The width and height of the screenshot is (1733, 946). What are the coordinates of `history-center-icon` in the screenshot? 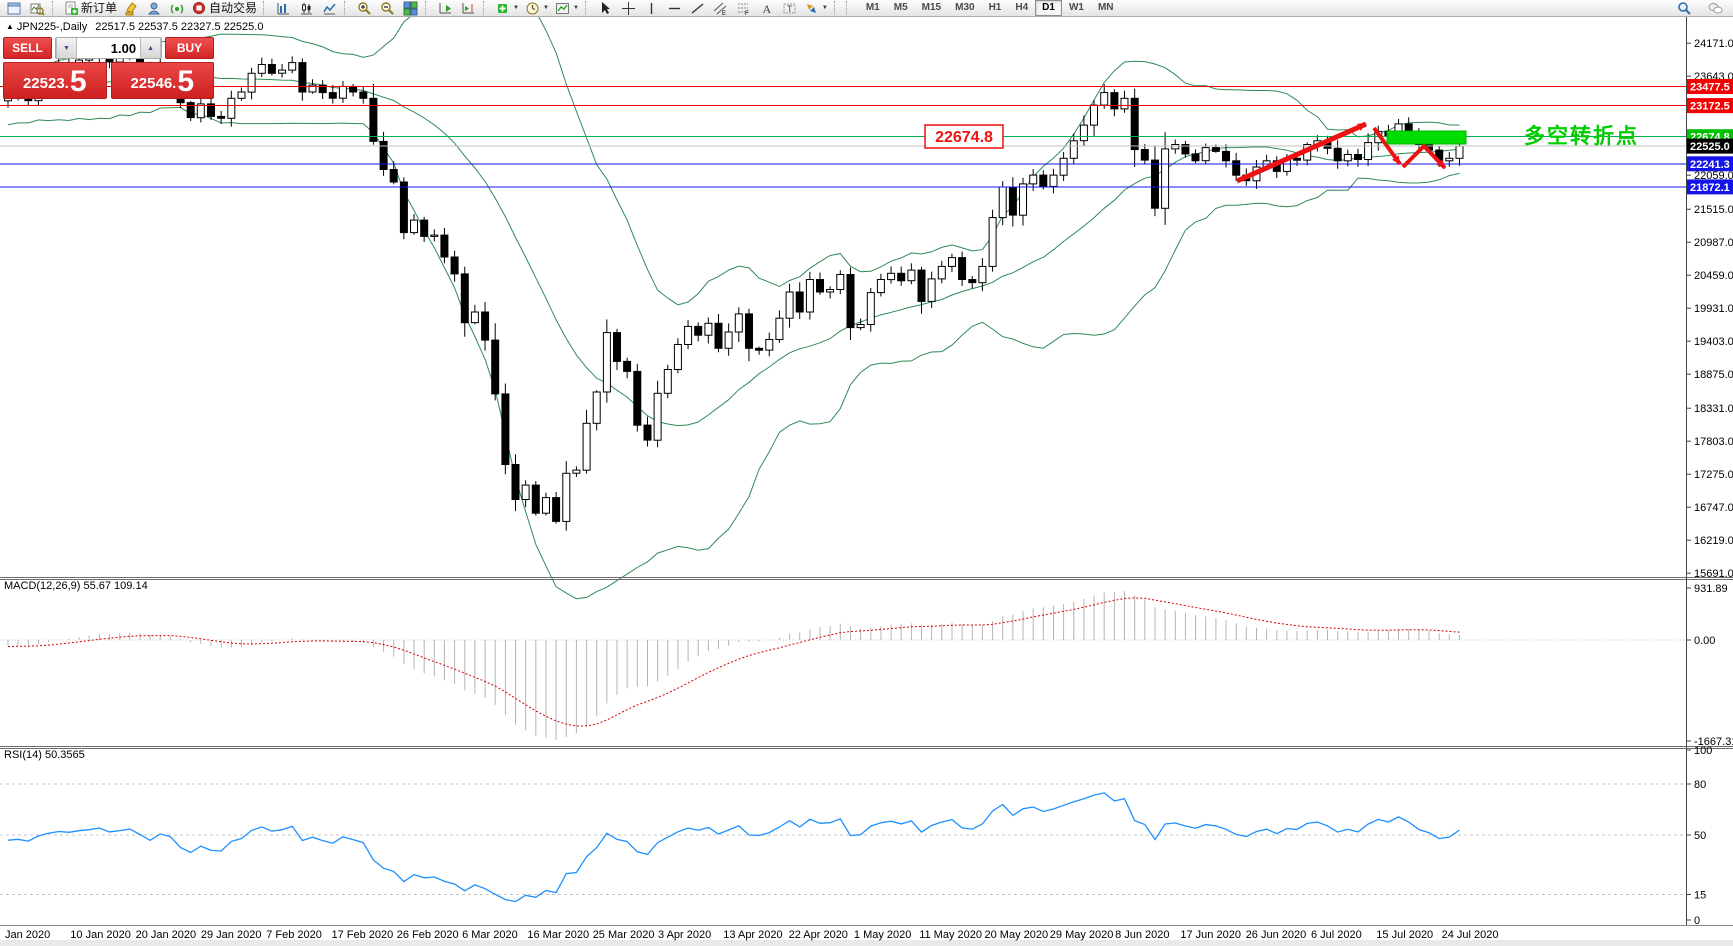 It's located at (131, 8).